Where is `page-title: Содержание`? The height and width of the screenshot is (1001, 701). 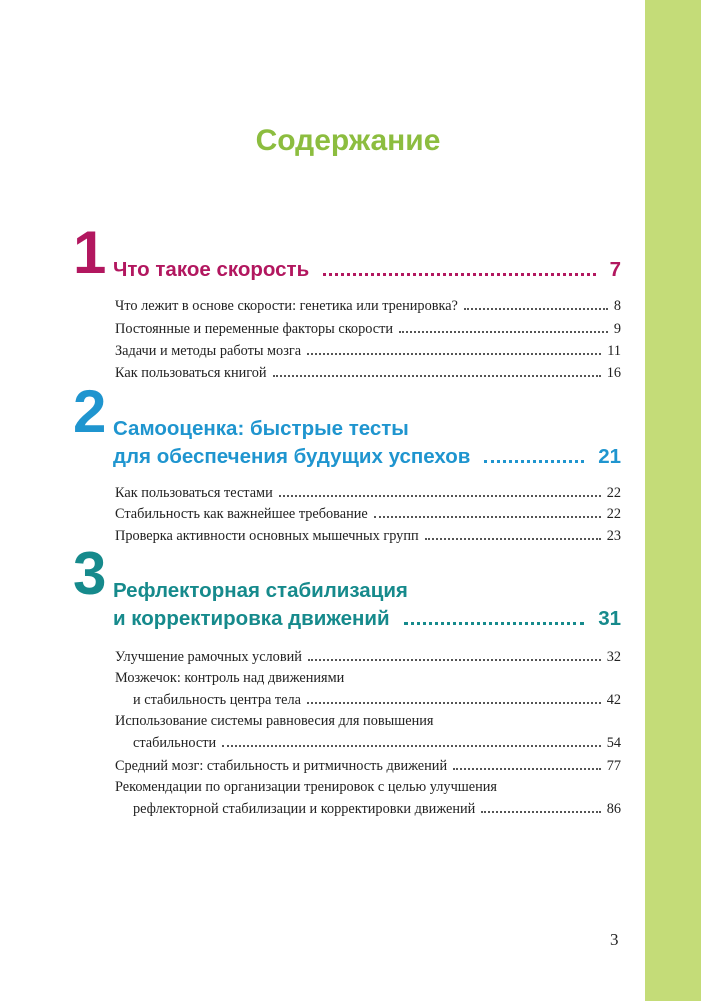
page-title: Содержание is located at coordinates (348, 140).